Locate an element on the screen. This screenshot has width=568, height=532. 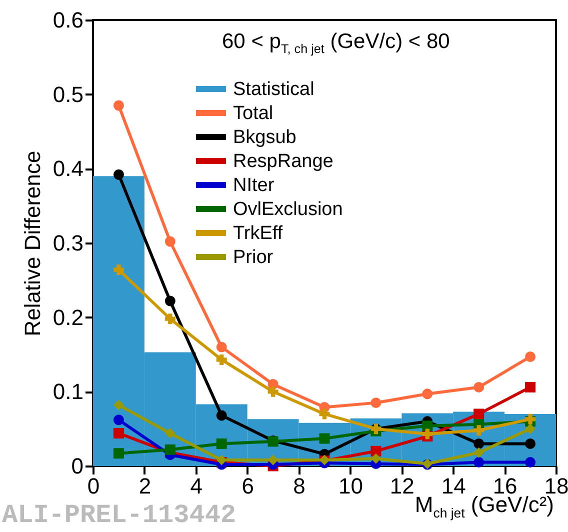
y-tick-label: 0.3 is located at coordinates (68, 243).